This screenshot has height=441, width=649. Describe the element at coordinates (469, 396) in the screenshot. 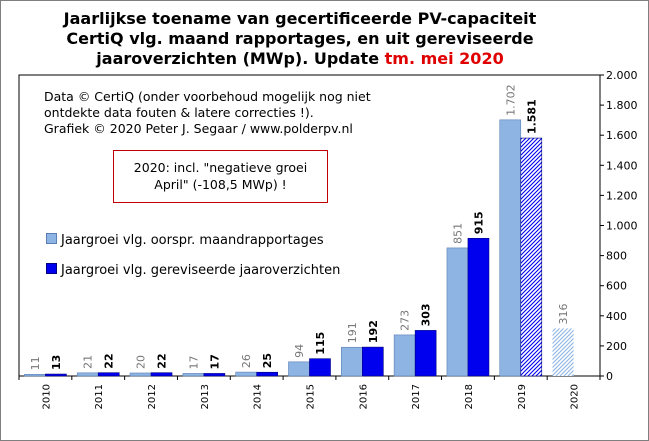

I see `x-tick-label: 2018` at that location.